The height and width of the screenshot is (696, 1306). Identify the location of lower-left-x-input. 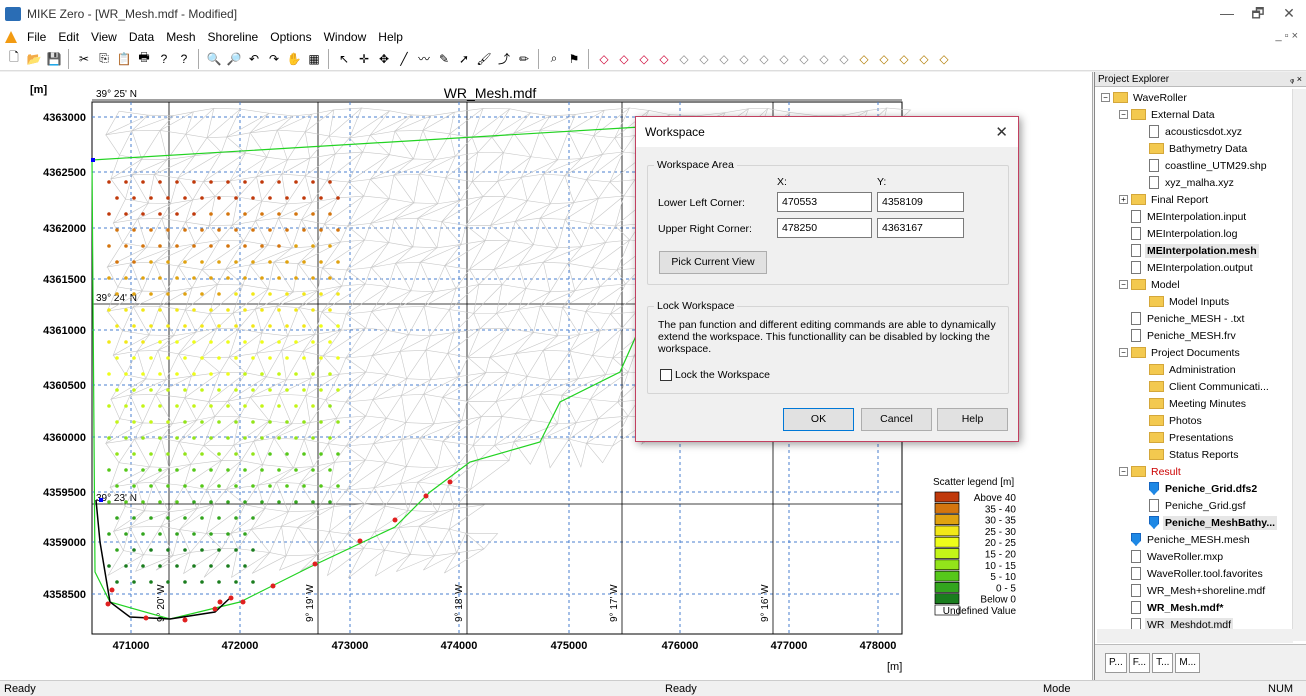
(824, 202).